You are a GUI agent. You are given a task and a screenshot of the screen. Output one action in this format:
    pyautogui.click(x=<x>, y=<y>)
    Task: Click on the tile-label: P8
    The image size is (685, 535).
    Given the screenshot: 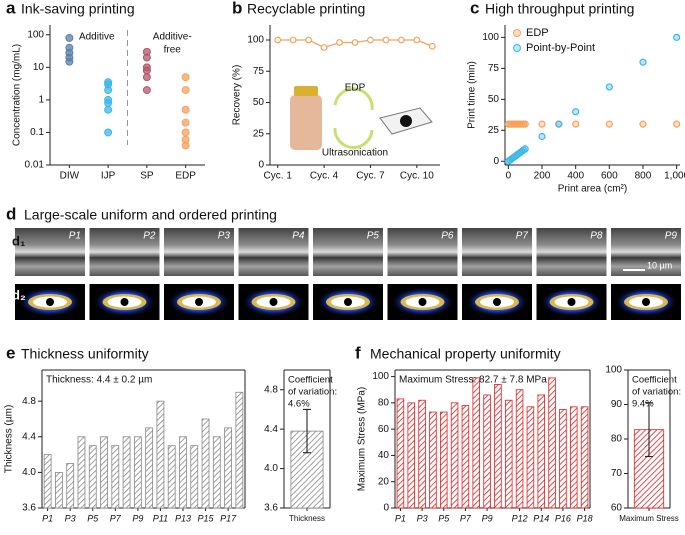 What is the action you would take?
    pyautogui.click(x=596, y=236)
    